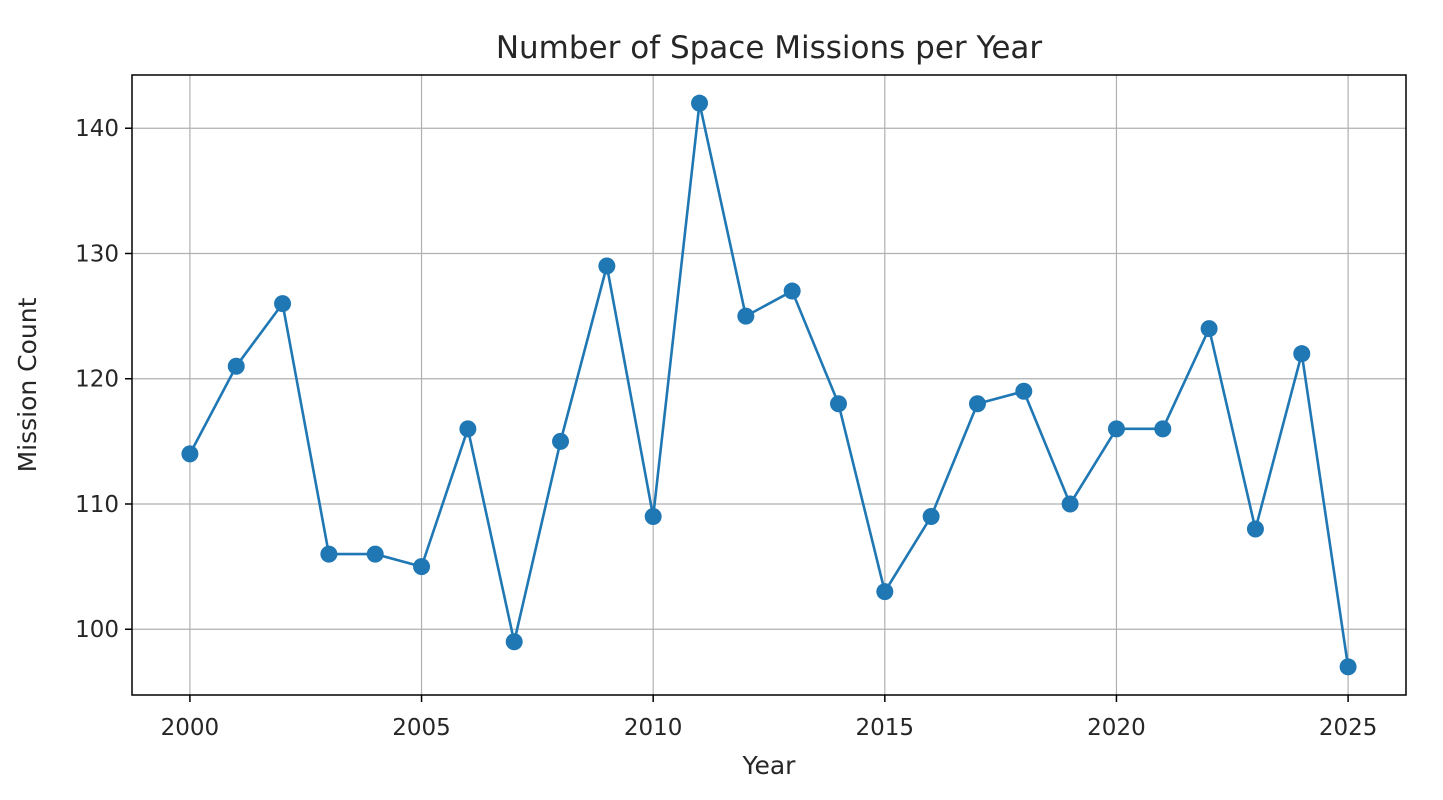  What do you see at coordinates (769, 48) in the screenshot?
I see `chart-title: Number of Space Missions per Year` at bounding box center [769, 48].